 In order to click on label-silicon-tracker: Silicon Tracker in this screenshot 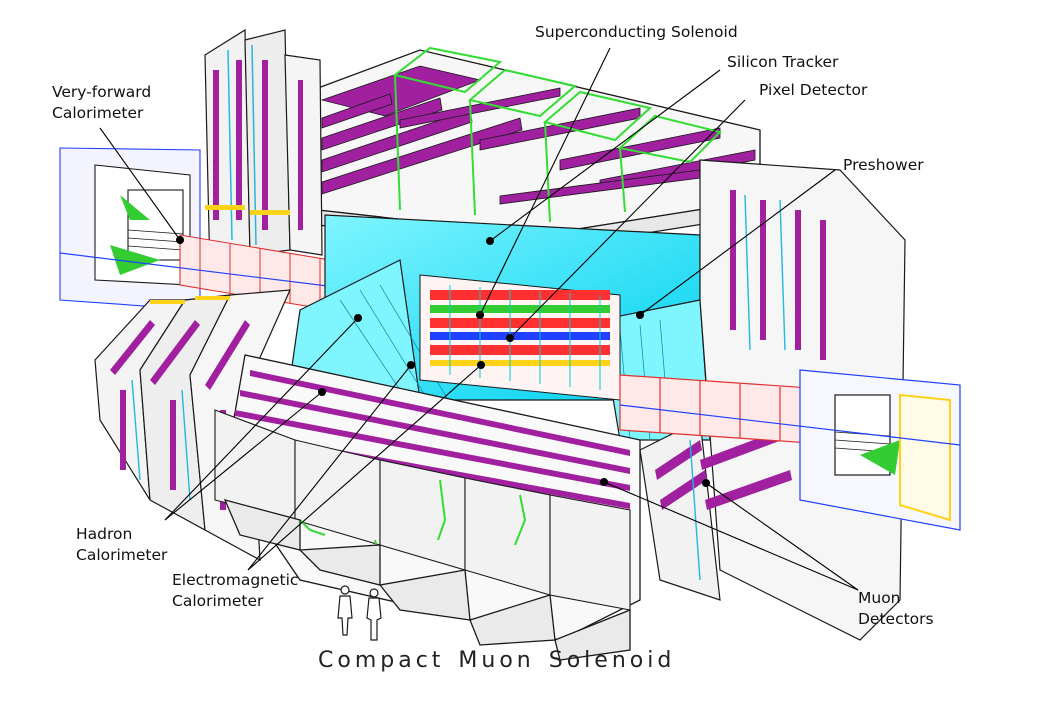, I will do `click(783, 62)`.